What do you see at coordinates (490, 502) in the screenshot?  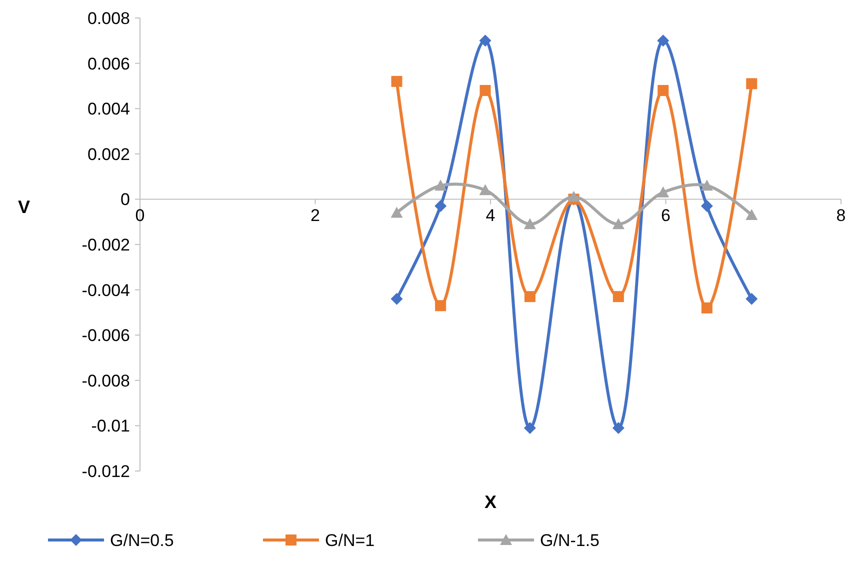 I see `x-axis-title: X` at bounding box center [490, 502].